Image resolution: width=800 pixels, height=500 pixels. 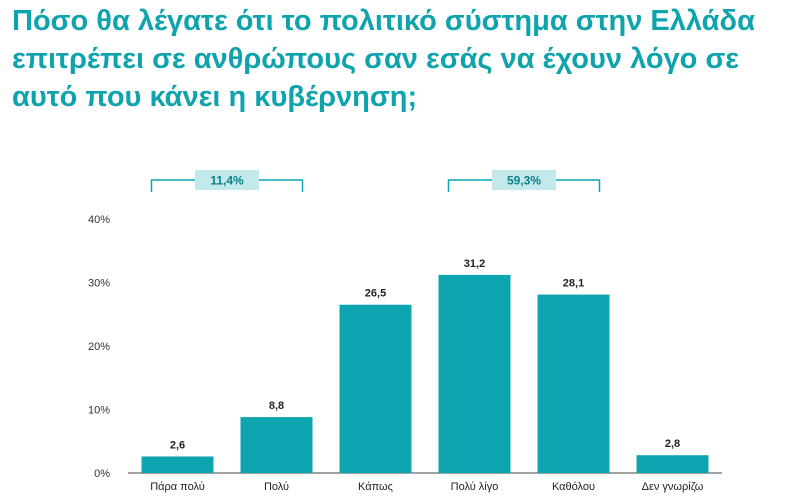 I want to click on group-total-label: 11,4%, so click(x=227, y=181).